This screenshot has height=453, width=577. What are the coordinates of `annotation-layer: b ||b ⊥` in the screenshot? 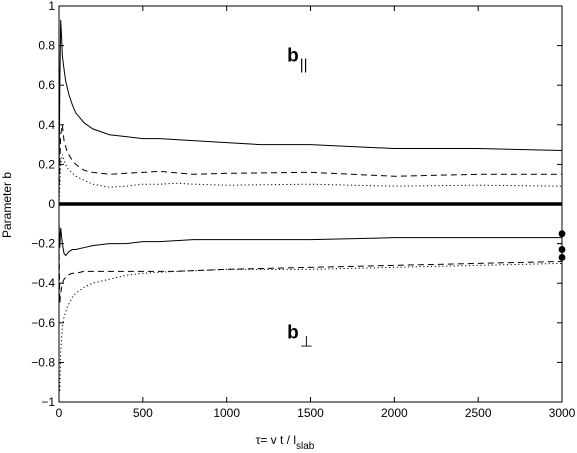 It's located at (300, 197).